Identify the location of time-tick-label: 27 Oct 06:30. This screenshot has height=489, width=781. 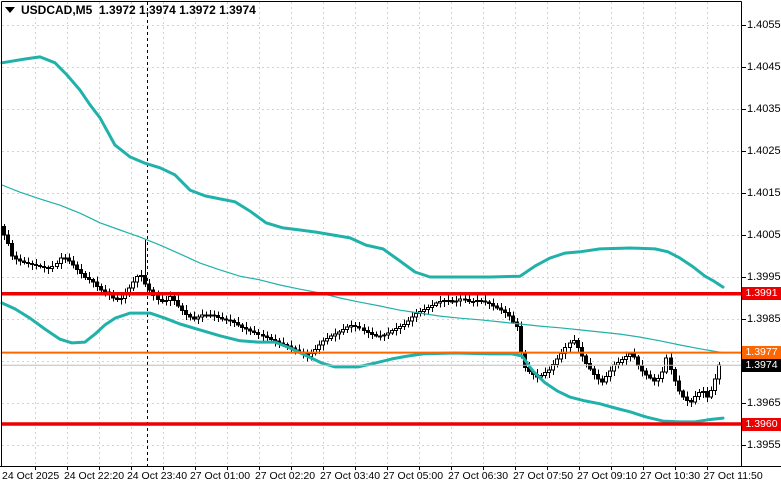
(478, 476).